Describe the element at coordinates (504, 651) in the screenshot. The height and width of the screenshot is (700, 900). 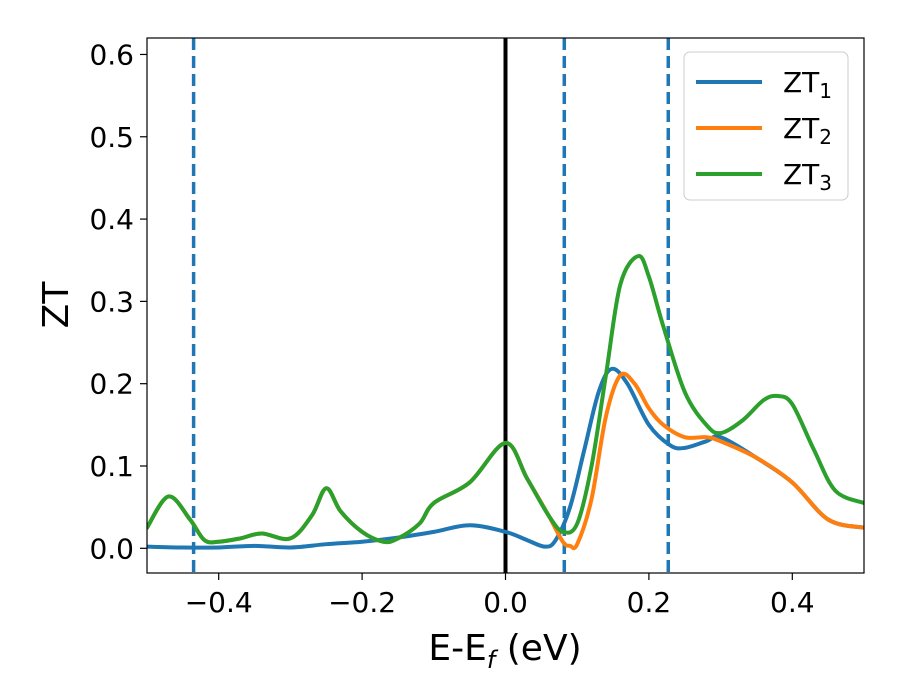
I see `x-axis-label: E-Ef (eV)` at that location.